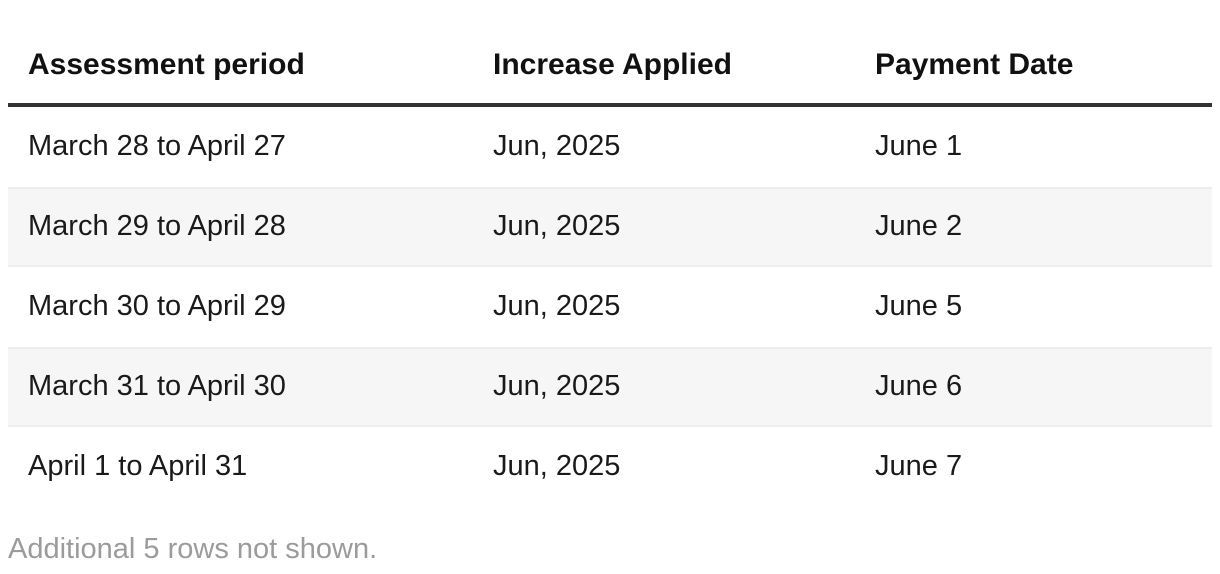 Image resolution: width=1220 pixels, height=574 pixels. Describe the element at coordinates (157, 226) in the screenshot. I see `cell-assessment-period: March 29 to April 28` at that location.